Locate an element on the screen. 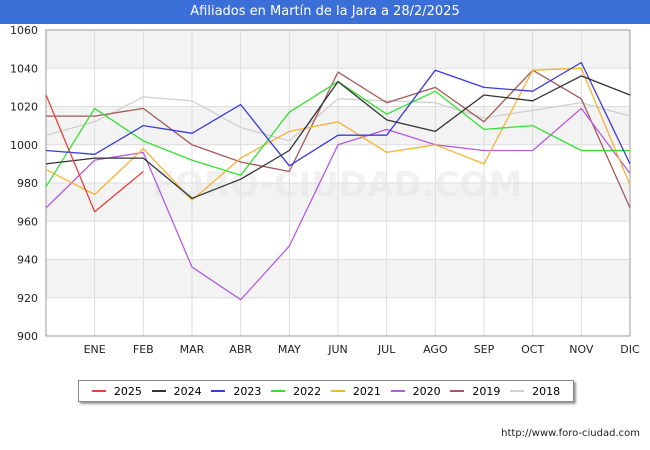  legend-label: 2018 is located at coordinates (546, 391).